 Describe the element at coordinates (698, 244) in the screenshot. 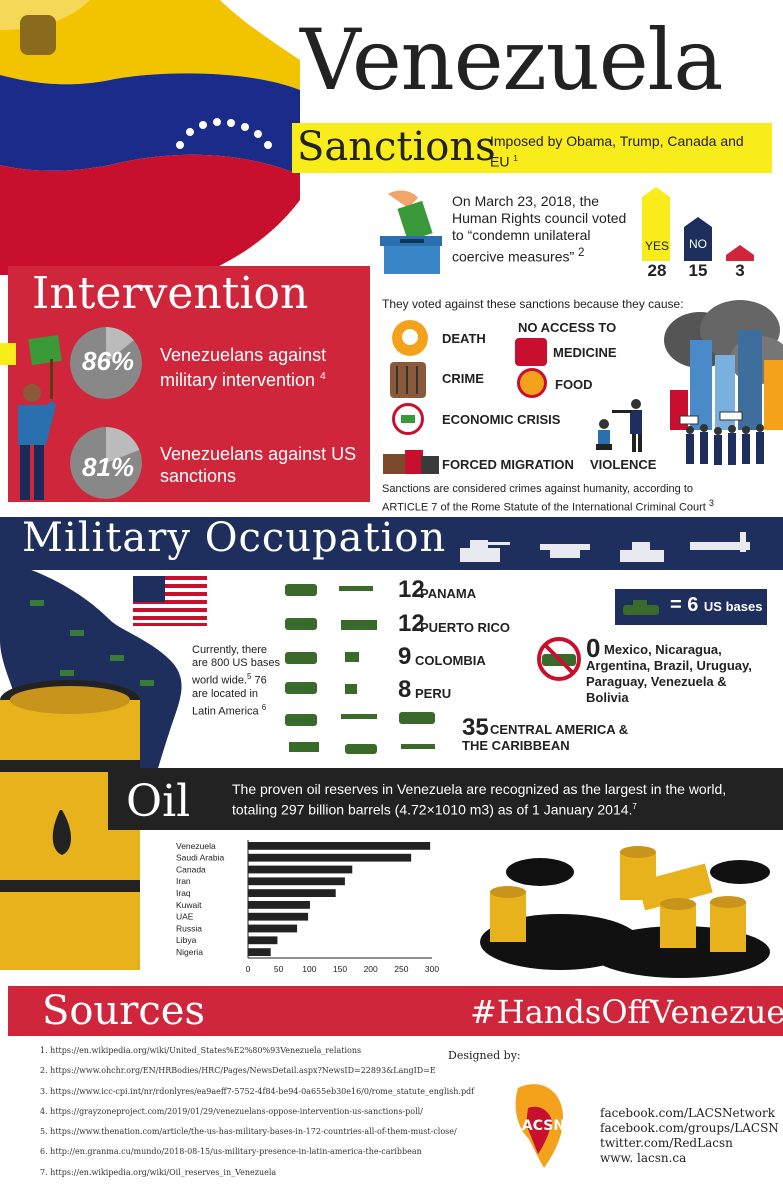

I see `vote-no-label: NO` at that location.